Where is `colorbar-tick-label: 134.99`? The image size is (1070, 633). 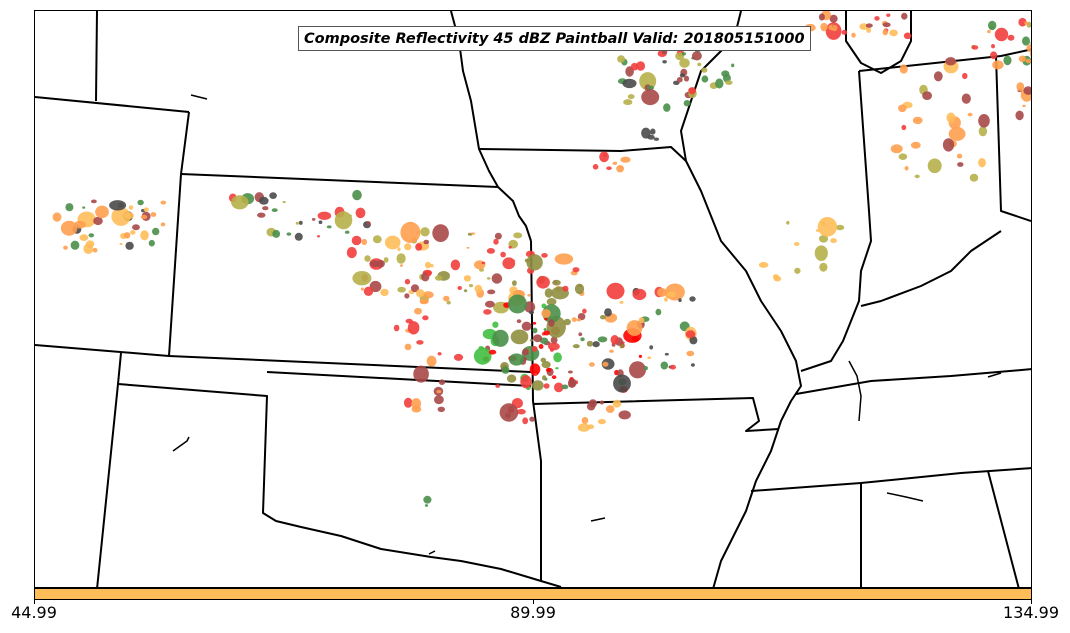 colorbar-tick-label: 134.99 is located at coordinates (1031, 612).